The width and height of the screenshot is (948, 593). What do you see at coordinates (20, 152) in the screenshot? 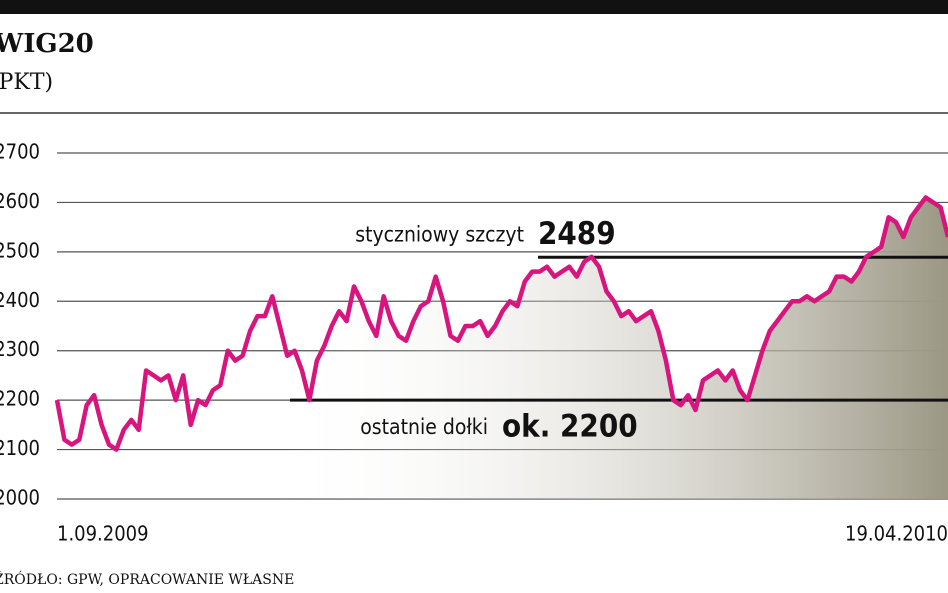
I see `y-tick-label: 2700` at bounding box center [20, 152].